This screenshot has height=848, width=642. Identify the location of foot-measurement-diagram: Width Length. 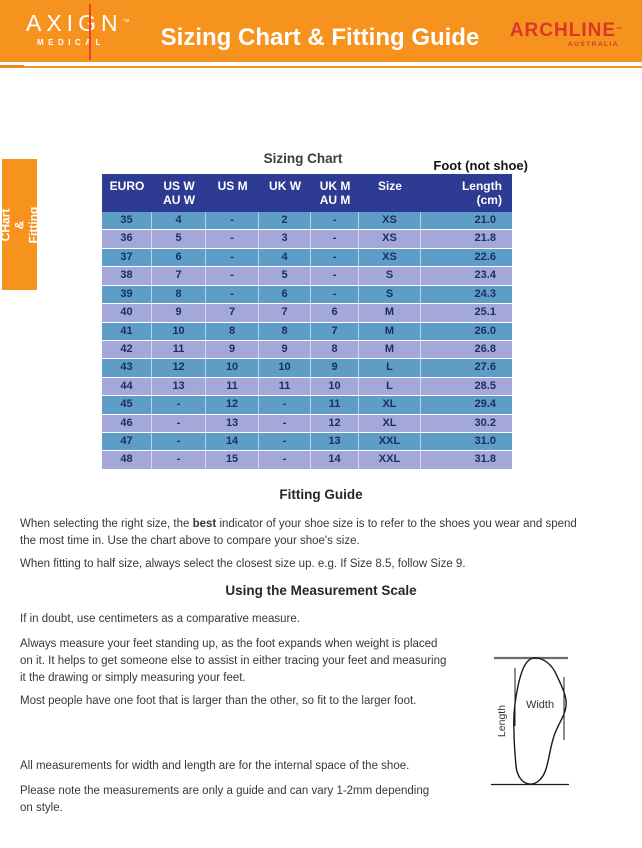
(530, 721).